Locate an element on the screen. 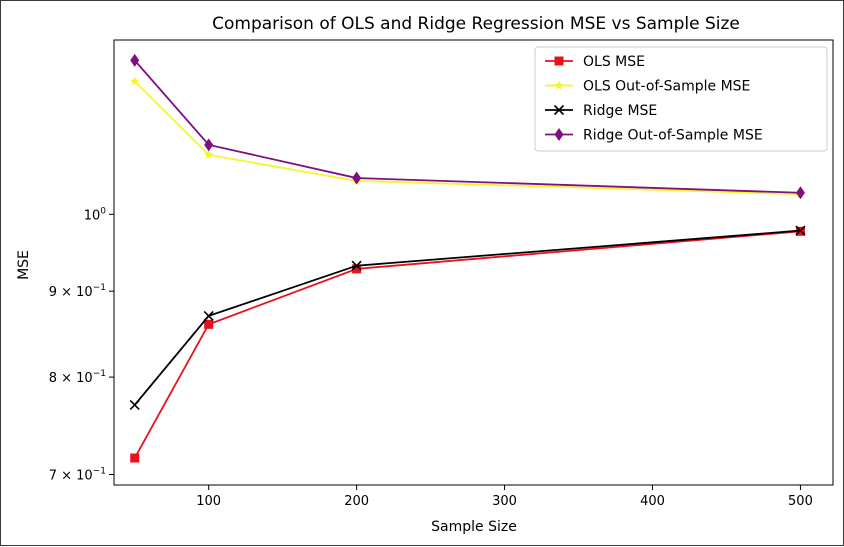 Image resolution: width=844 pixels, height=547 pixels. y-tick-label: 9 × 10⁻¹ is located at coordinates (77, 291).